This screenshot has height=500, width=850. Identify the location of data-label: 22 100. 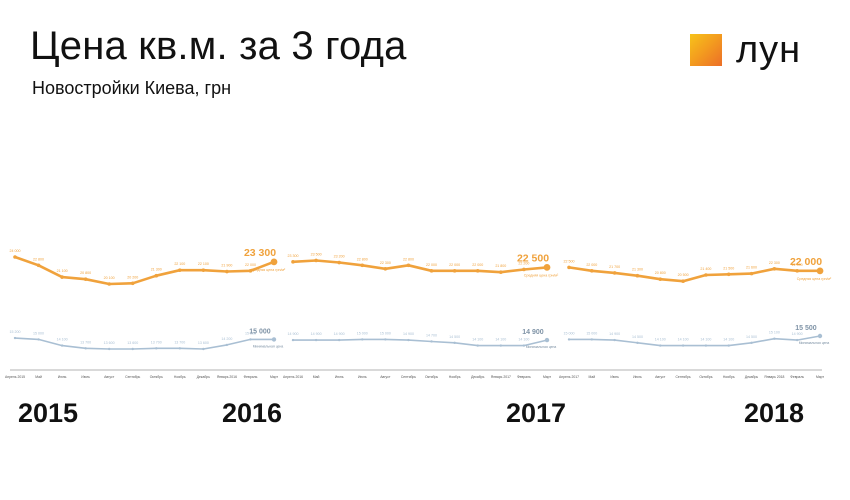
(179, 264).